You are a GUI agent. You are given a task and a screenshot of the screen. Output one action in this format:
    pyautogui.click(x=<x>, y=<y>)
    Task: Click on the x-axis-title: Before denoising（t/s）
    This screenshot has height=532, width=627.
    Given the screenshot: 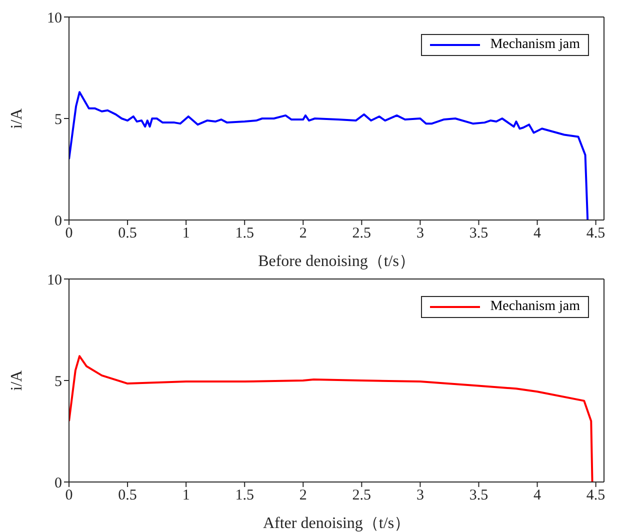 What is the action you would take?
    pyautogui.click(x=336, y=261)
    